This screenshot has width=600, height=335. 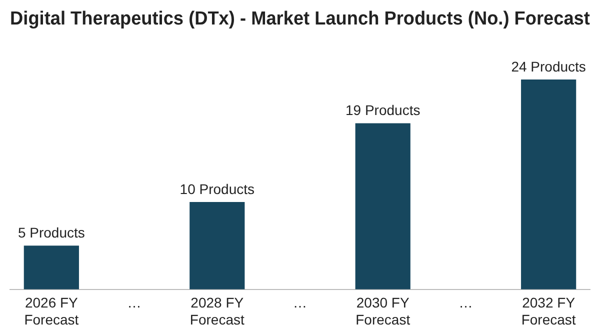 I want to click on x-tick-label: 2030 FY Forecast, so click(x=383, y=311).